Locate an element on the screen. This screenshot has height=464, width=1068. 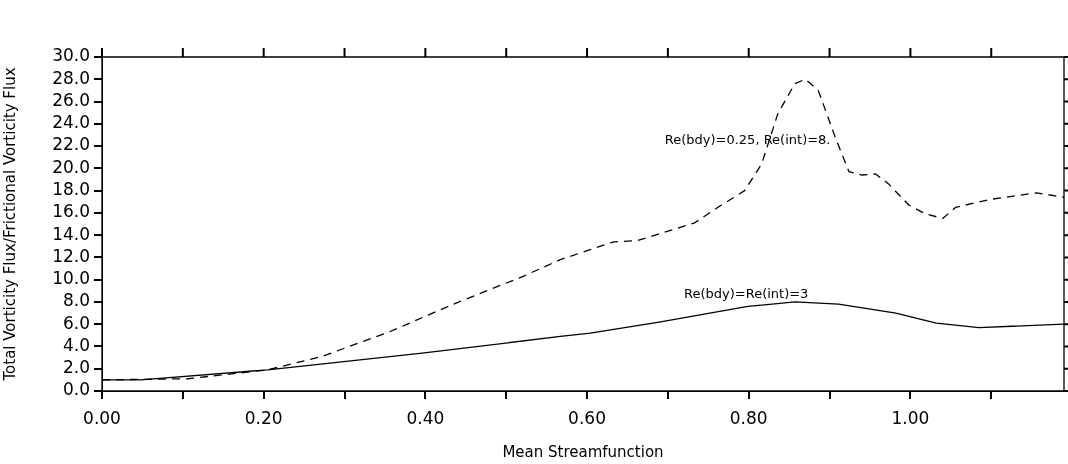
y-tick-label: 24.0 is located at coordinates (71, 122).